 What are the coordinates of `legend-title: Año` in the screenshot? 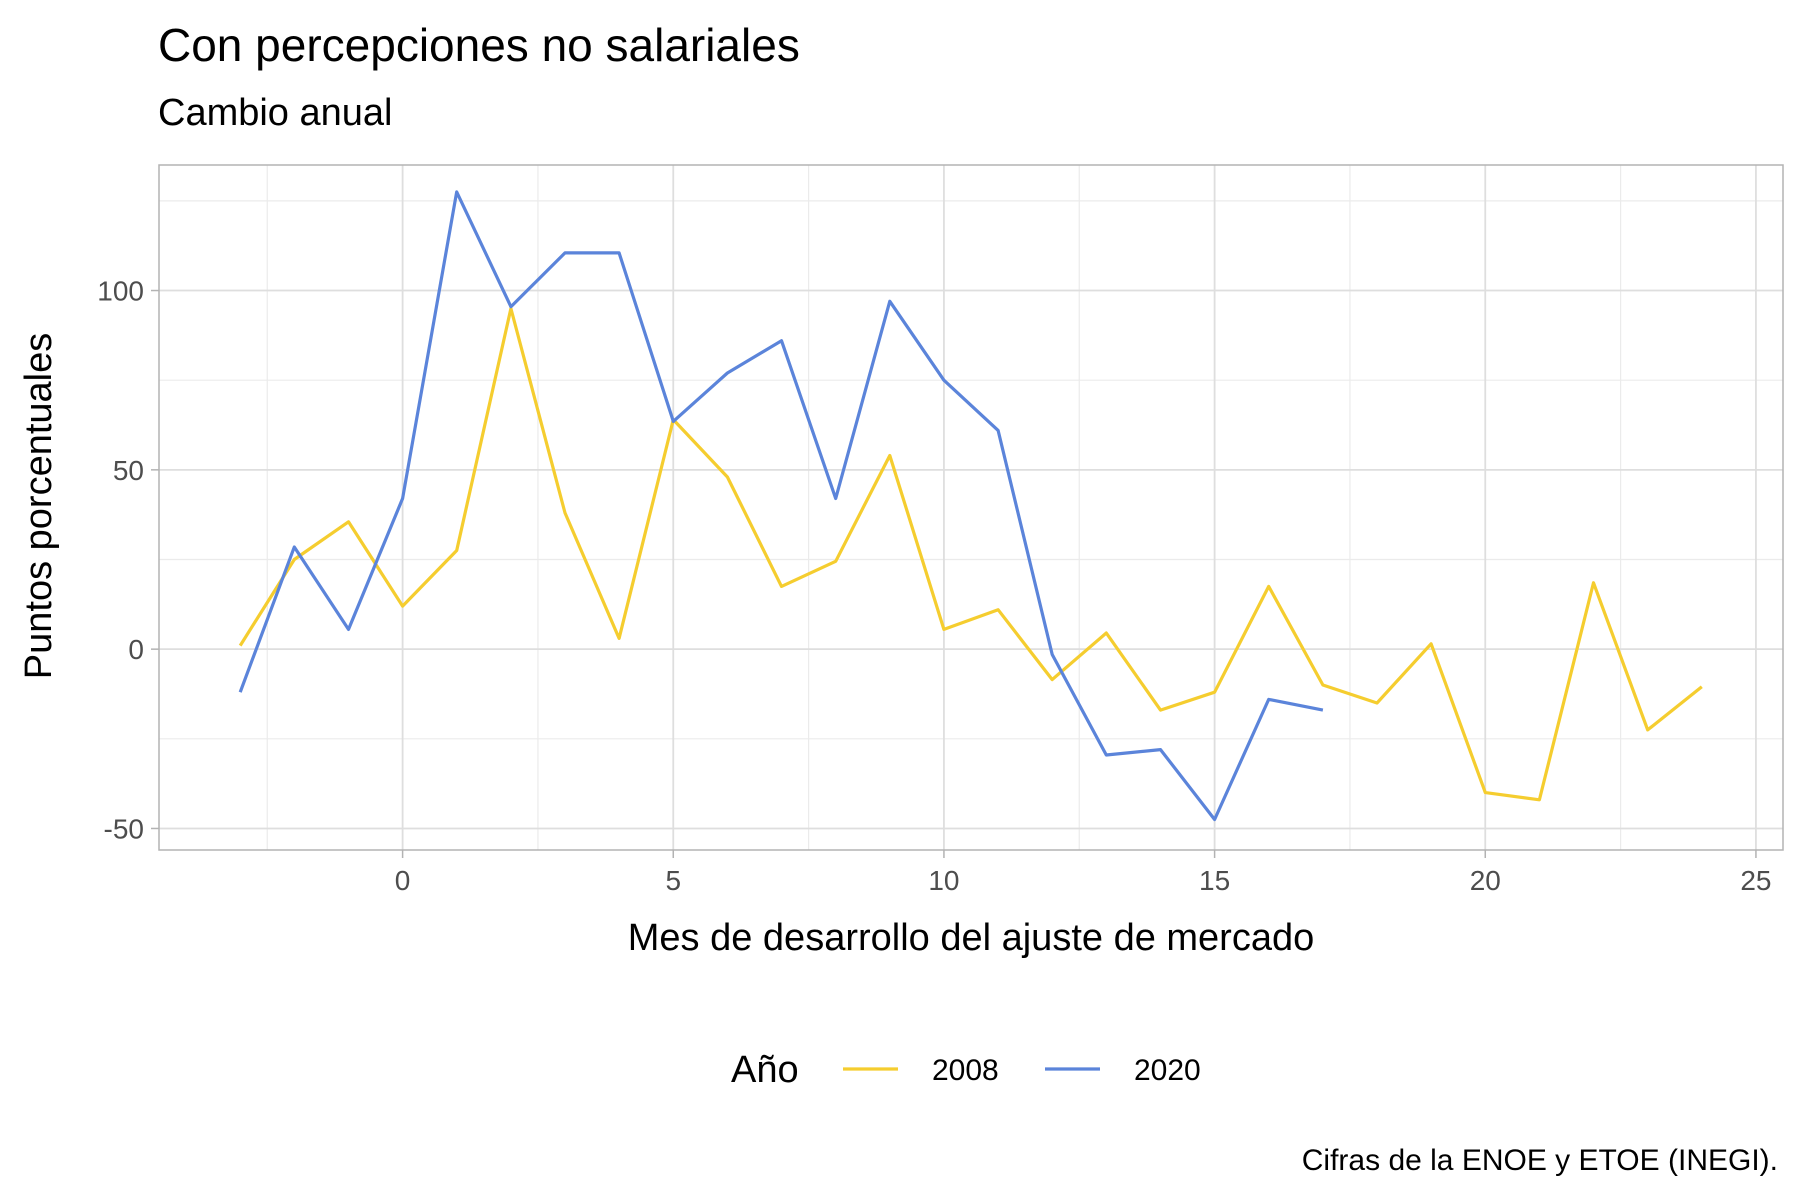 It's located at (765, 1070).